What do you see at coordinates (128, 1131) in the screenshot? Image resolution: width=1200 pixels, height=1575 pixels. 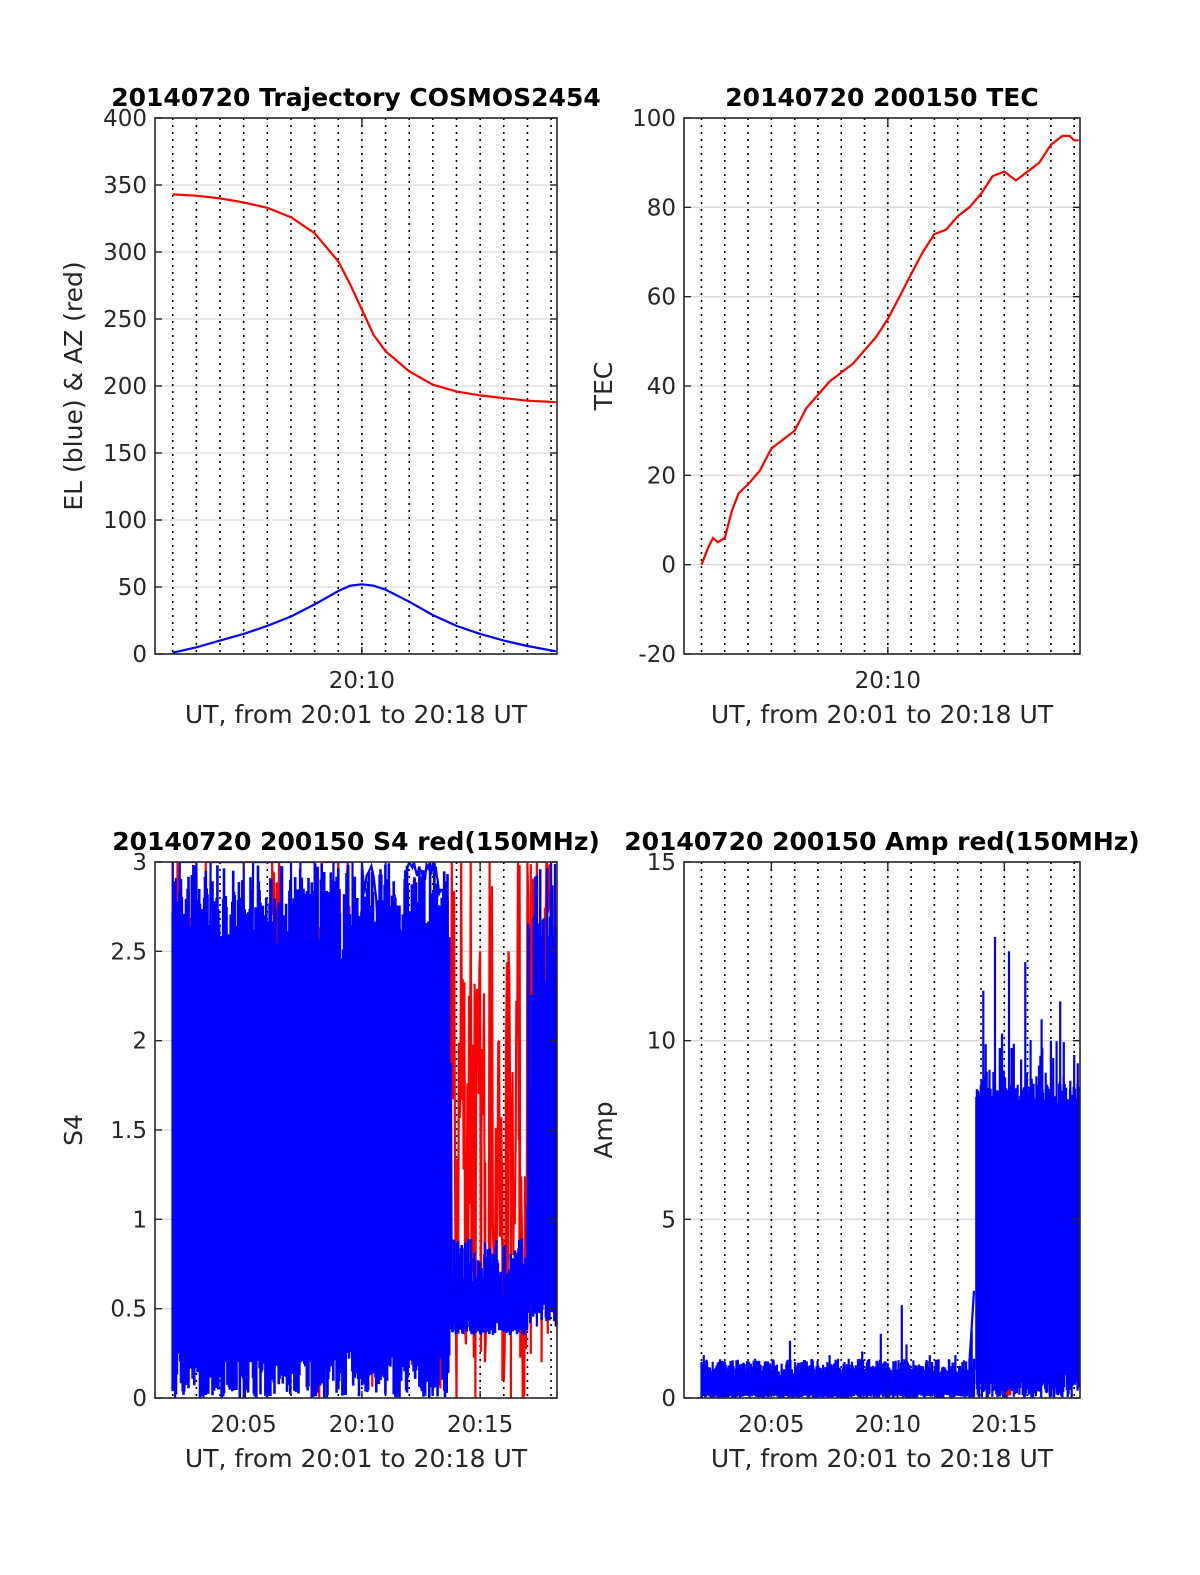 I see `y-tick-label: 1.5` at bounding box center [128, 1131].